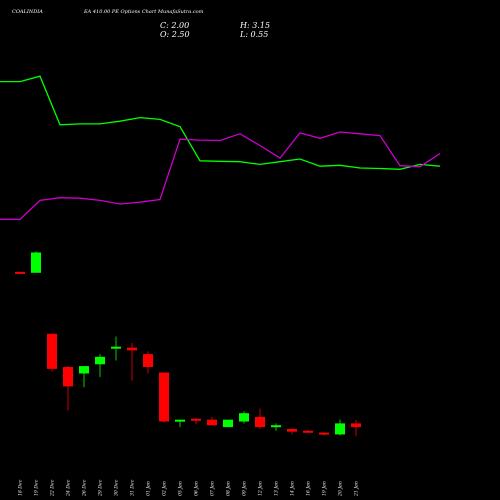 Image resolution: width=500 pixels, height=500 pixels. What do you see at coordinates (69, 488) in the screenshot?
I see `x-tick-label: 24 Dec` at bounding box center [69, 488].